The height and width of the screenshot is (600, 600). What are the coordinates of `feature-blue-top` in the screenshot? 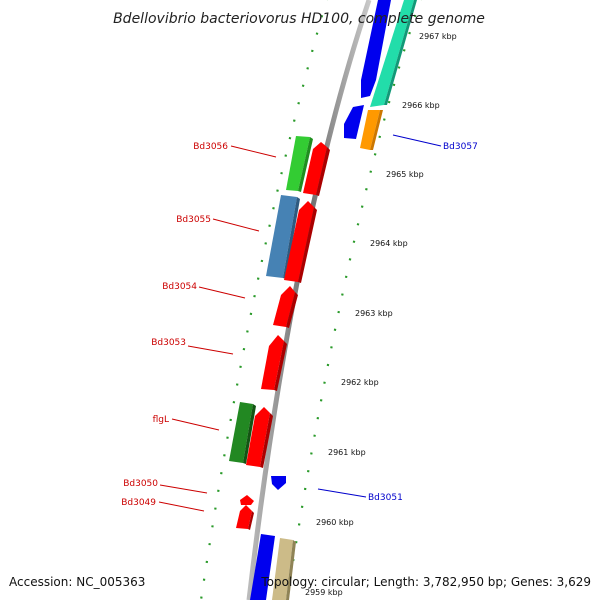 It's located at (376, 49).